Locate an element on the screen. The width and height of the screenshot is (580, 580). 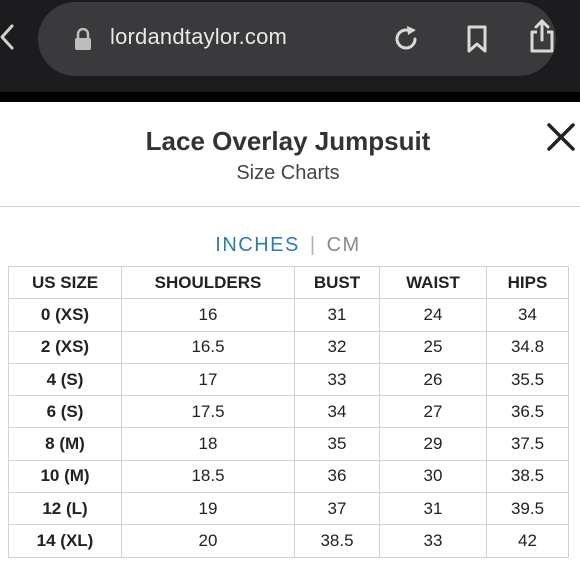
header-shoulders: SHOULDERS is located at coordinates (208, 282).